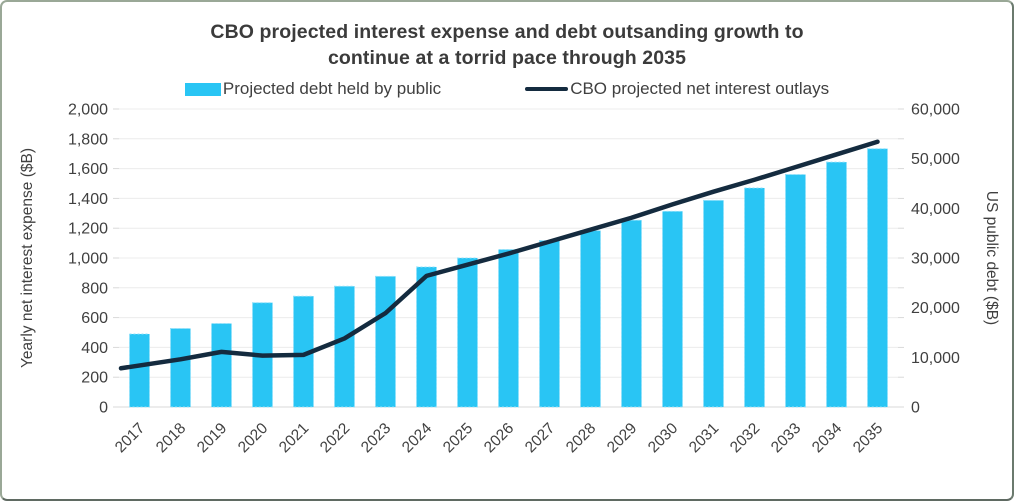 This screenshot has width=1014, height=501. Describe the element at coordinates (88, 259) in the screenshot. I see `y-left-tick-label: 1,000` at that location.